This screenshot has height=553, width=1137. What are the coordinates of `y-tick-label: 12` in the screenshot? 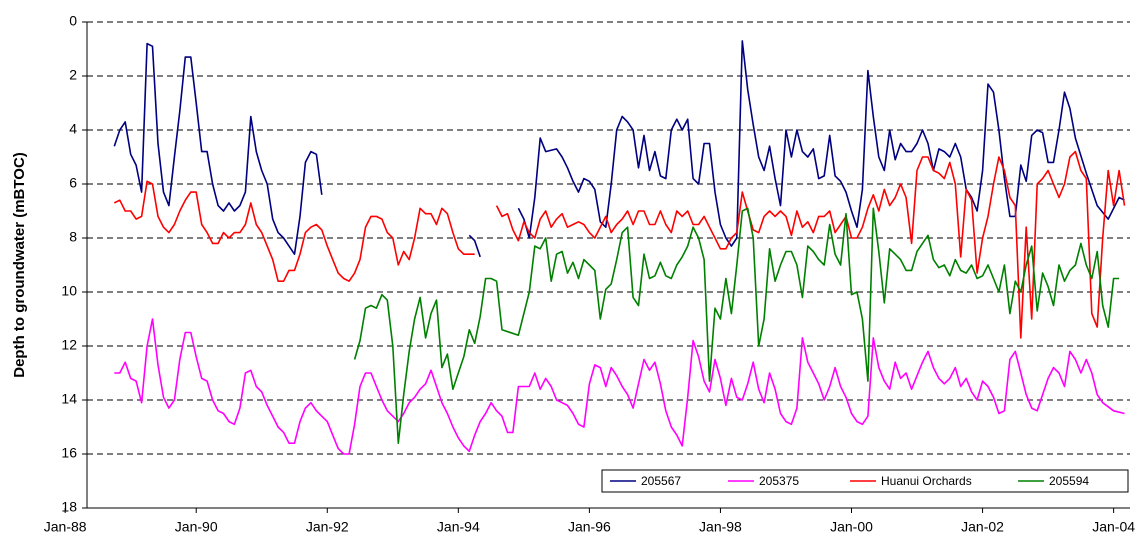 It's located at (69, 345).